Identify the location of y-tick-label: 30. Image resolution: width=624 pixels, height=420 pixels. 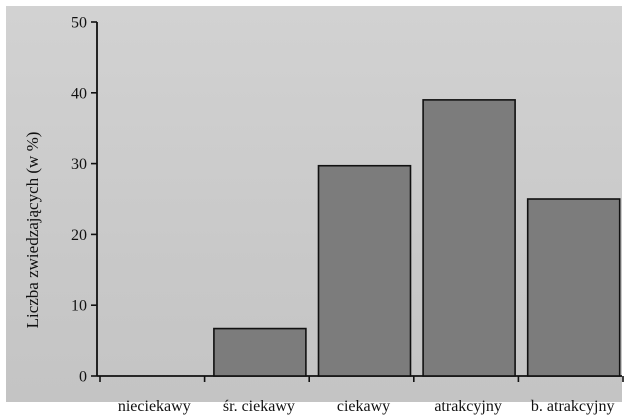
(79, 164).